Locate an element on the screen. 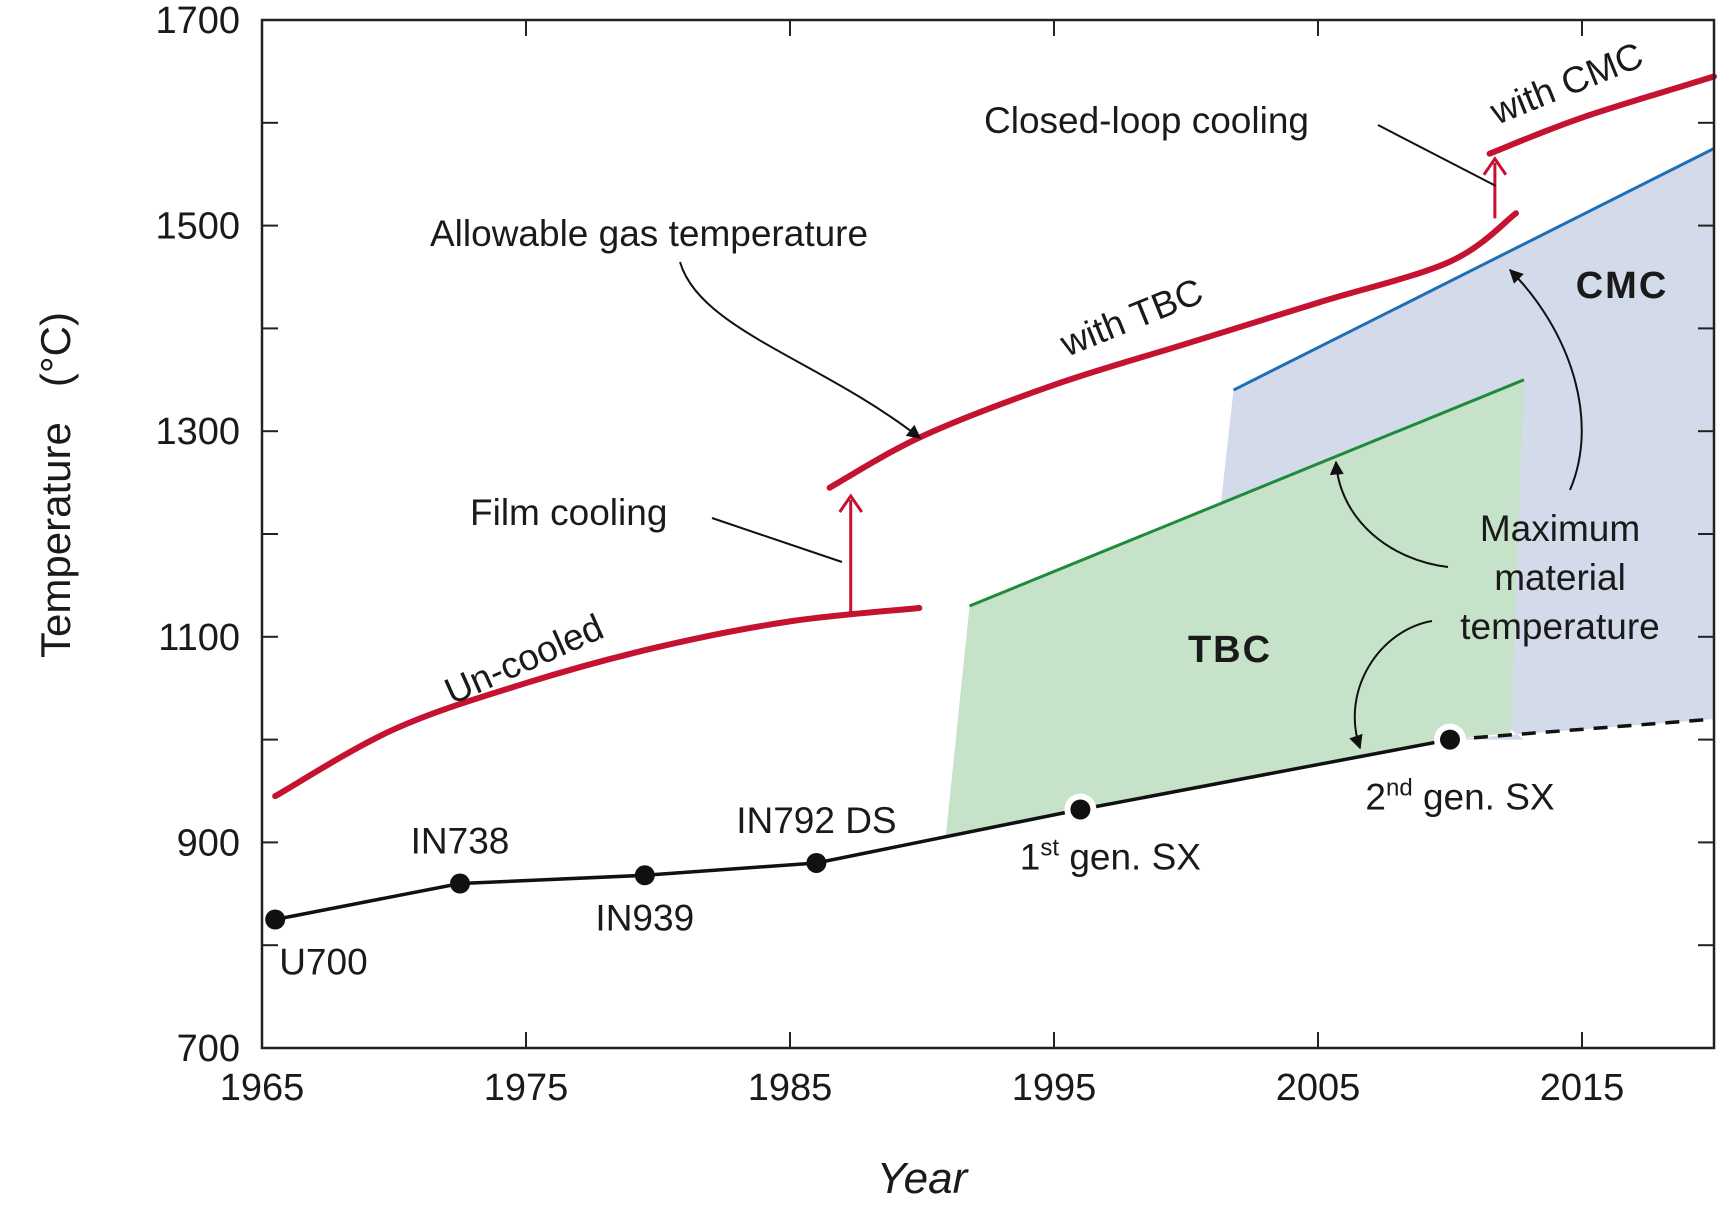 This screenshot has width=1726, height=1208. closed-loop-cooling-label: Closed-loop cooling is located at coordinates (1146, 120).